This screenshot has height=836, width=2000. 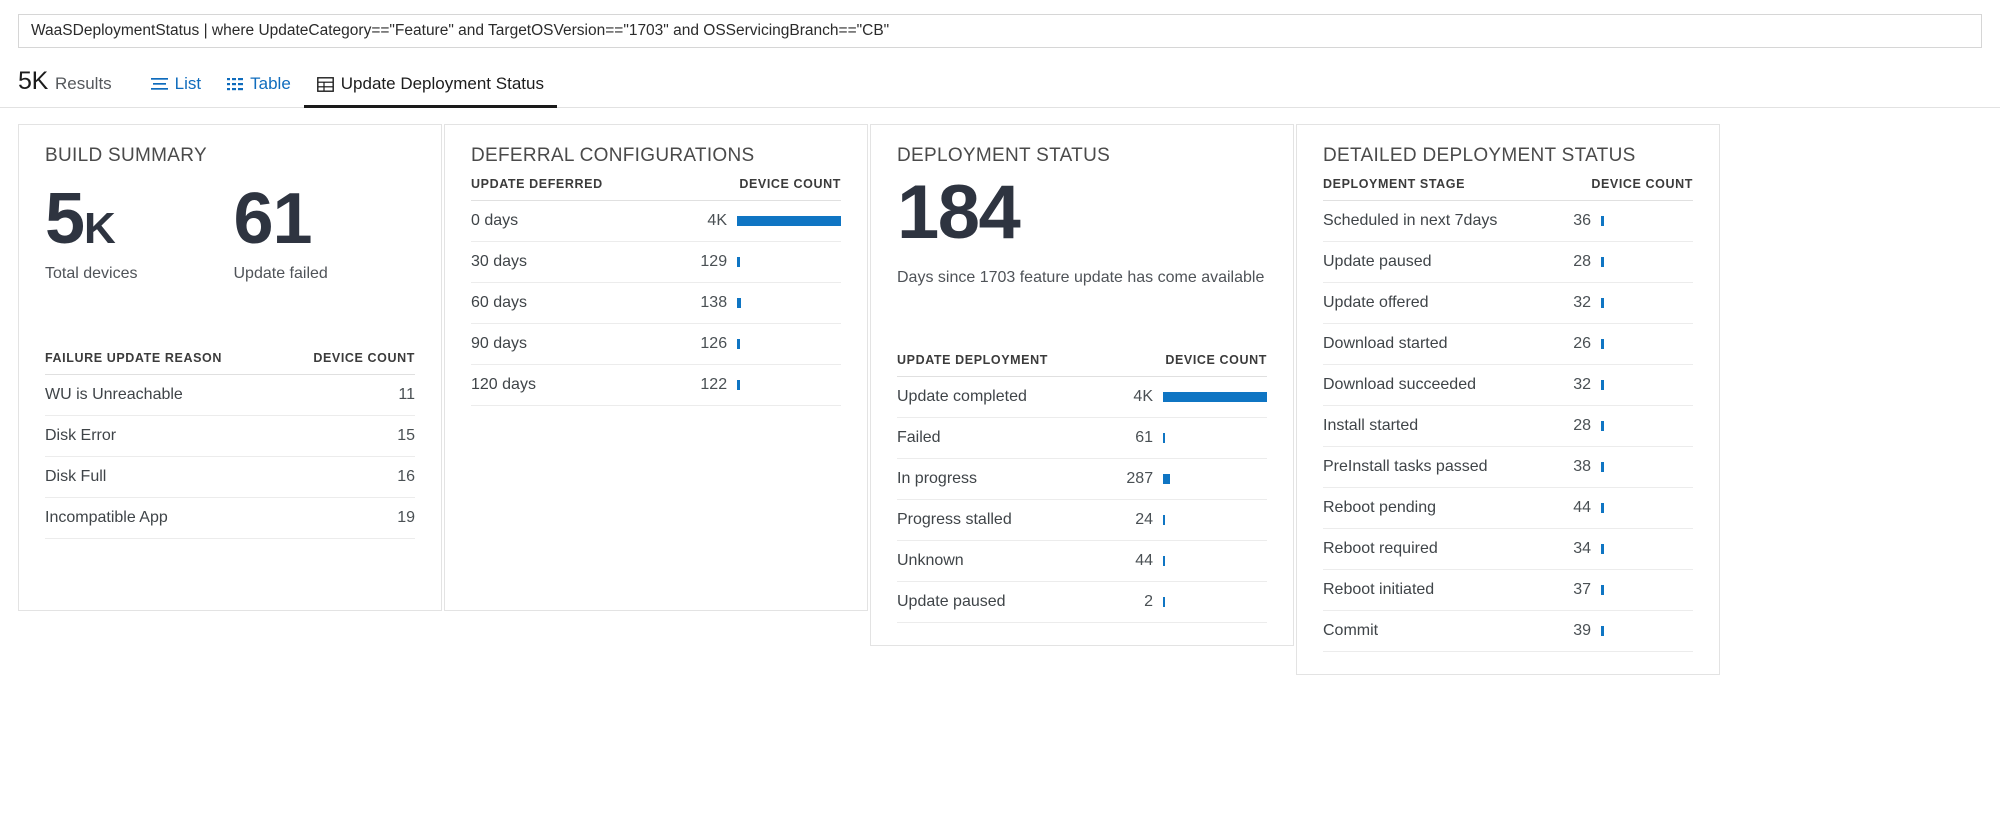 What do you see at coordinates (586, 221) in the screenshot?
I see `row-label: 0 days` at bounding box center [586, 221].